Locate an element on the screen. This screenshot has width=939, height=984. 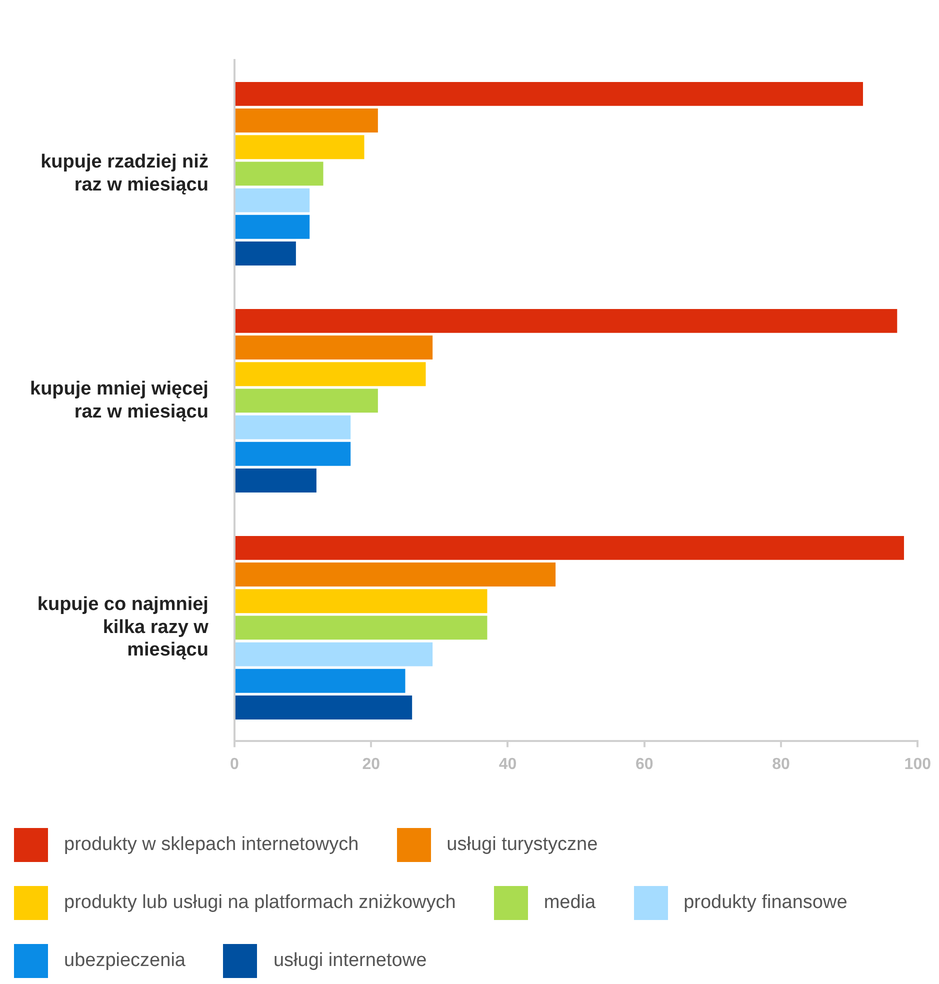
y-tick-label: kupuje co najmniej kilka razy w miesiącu is located at coordinates (123, 627).